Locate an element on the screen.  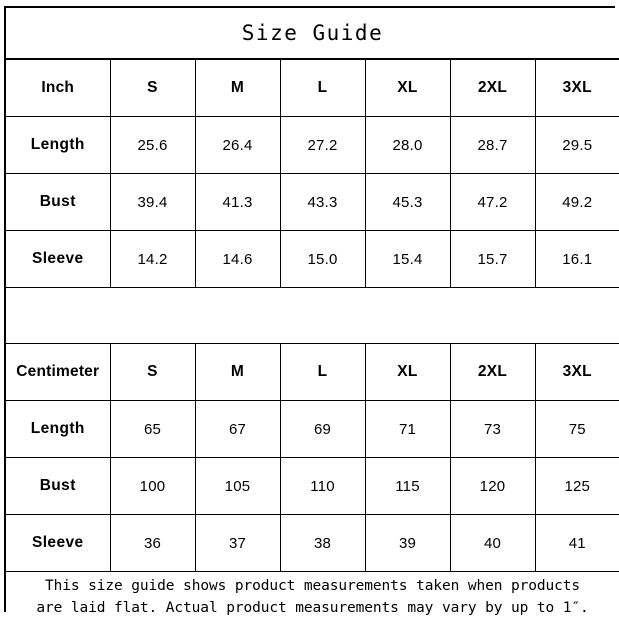
table-spacer-row is located at coordinates (312, 316).